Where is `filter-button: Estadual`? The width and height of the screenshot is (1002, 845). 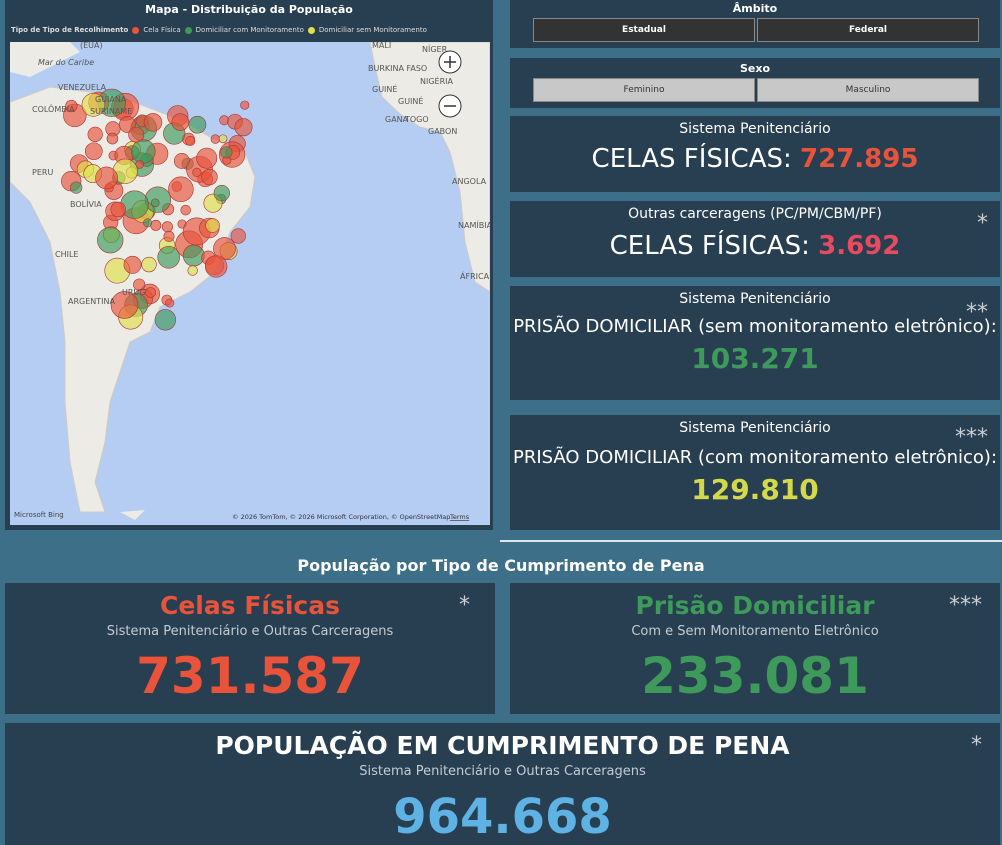 filter-button: Estadual is located at coordinates (644, 30).